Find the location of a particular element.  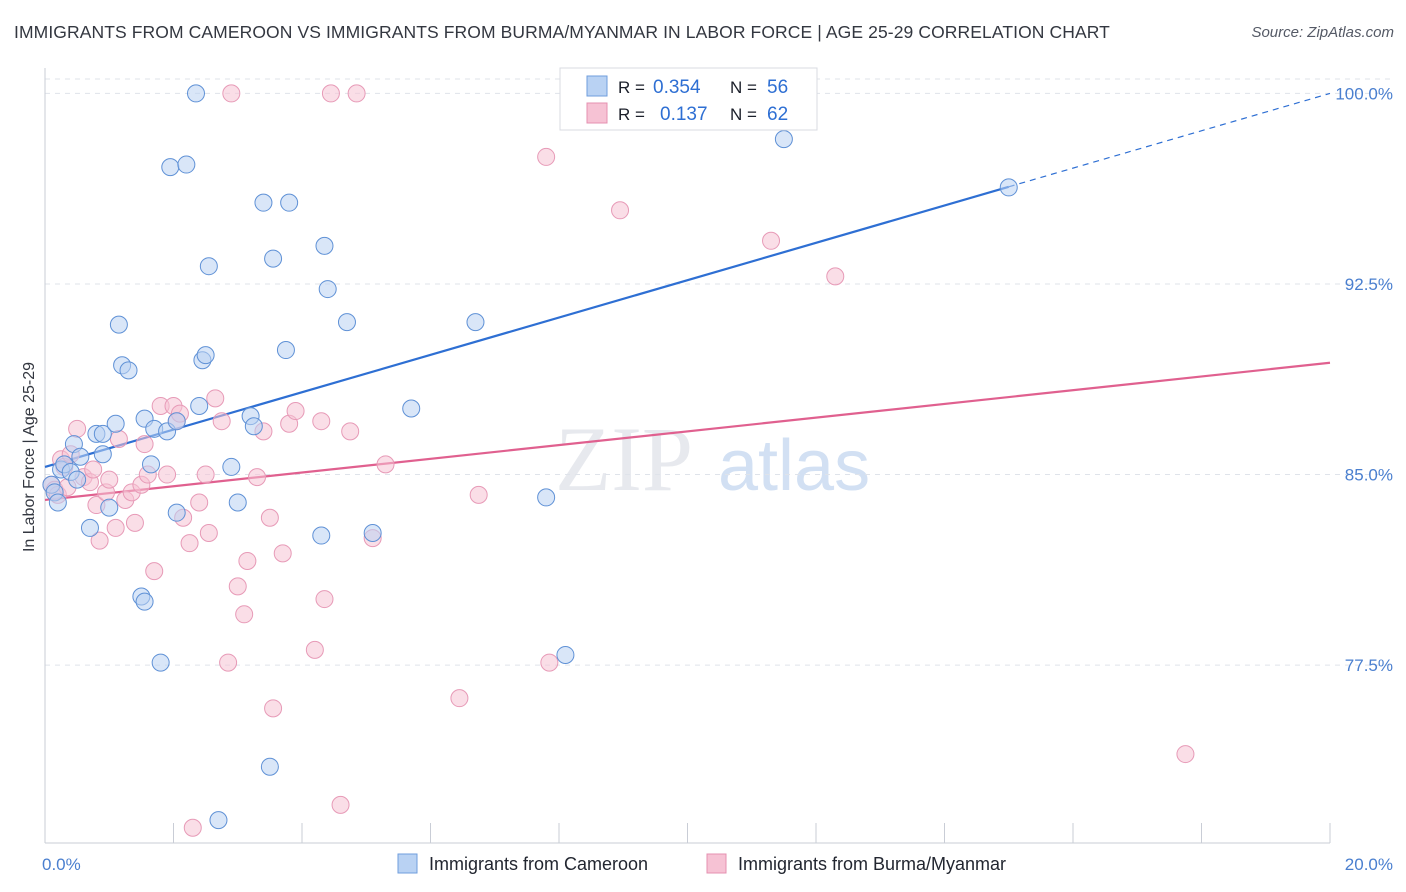

correlation-legend: R = 0.354 N = 56 R = 0.137 N = 62 is located at coordinates (688, 99).